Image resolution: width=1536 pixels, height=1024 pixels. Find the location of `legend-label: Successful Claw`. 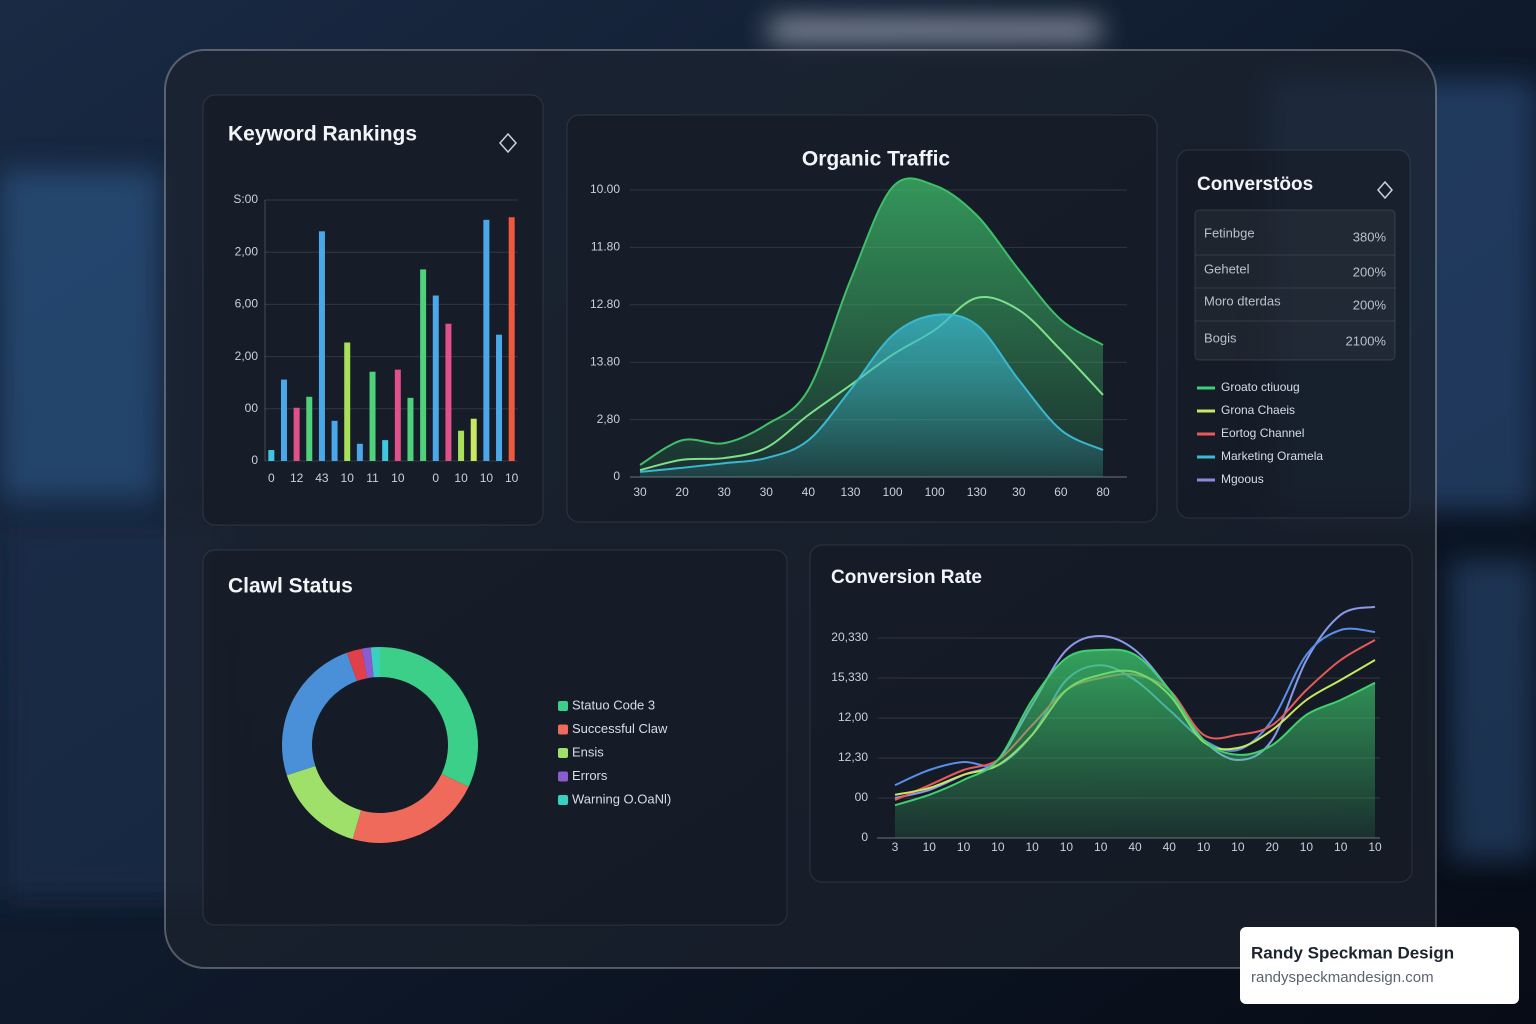

legend-label: Successful Claw is located at coordinates (620, 728).